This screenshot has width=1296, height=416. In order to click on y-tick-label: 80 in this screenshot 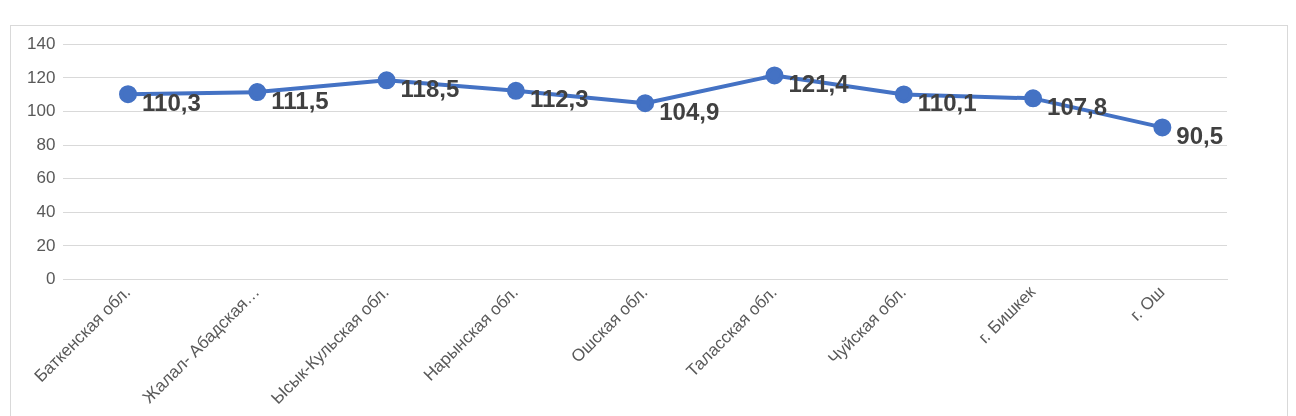, I will do `click(46, 144)`.